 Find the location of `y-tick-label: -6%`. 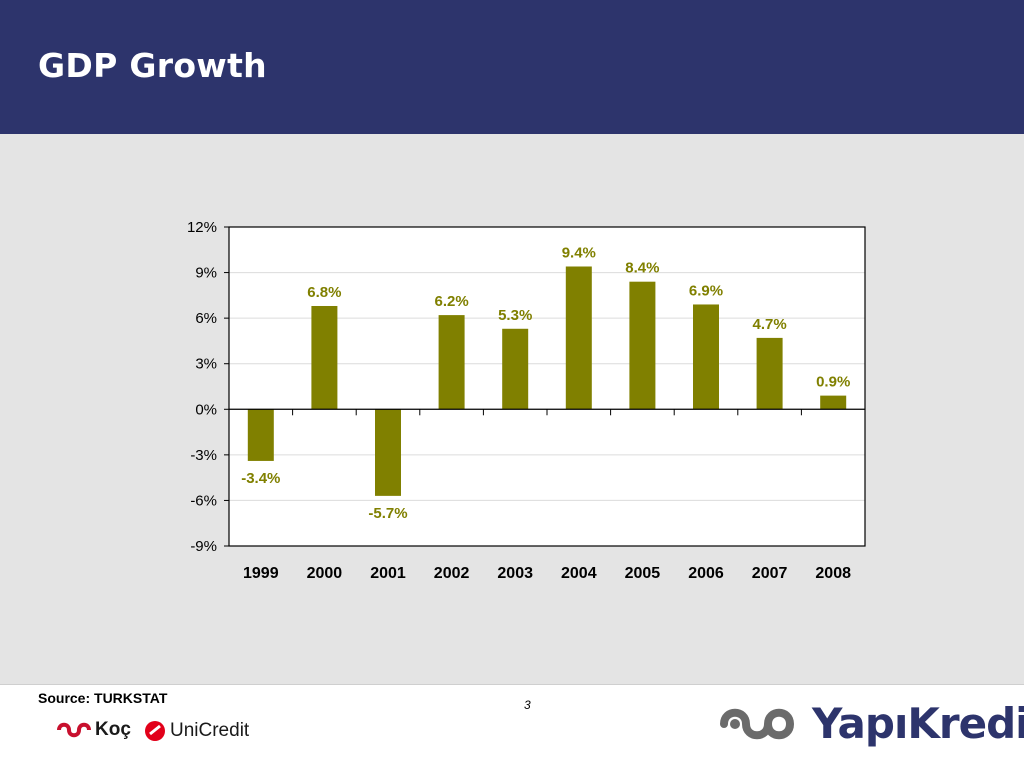

y-tick-label: -6% is located at coordinates (203, 500).